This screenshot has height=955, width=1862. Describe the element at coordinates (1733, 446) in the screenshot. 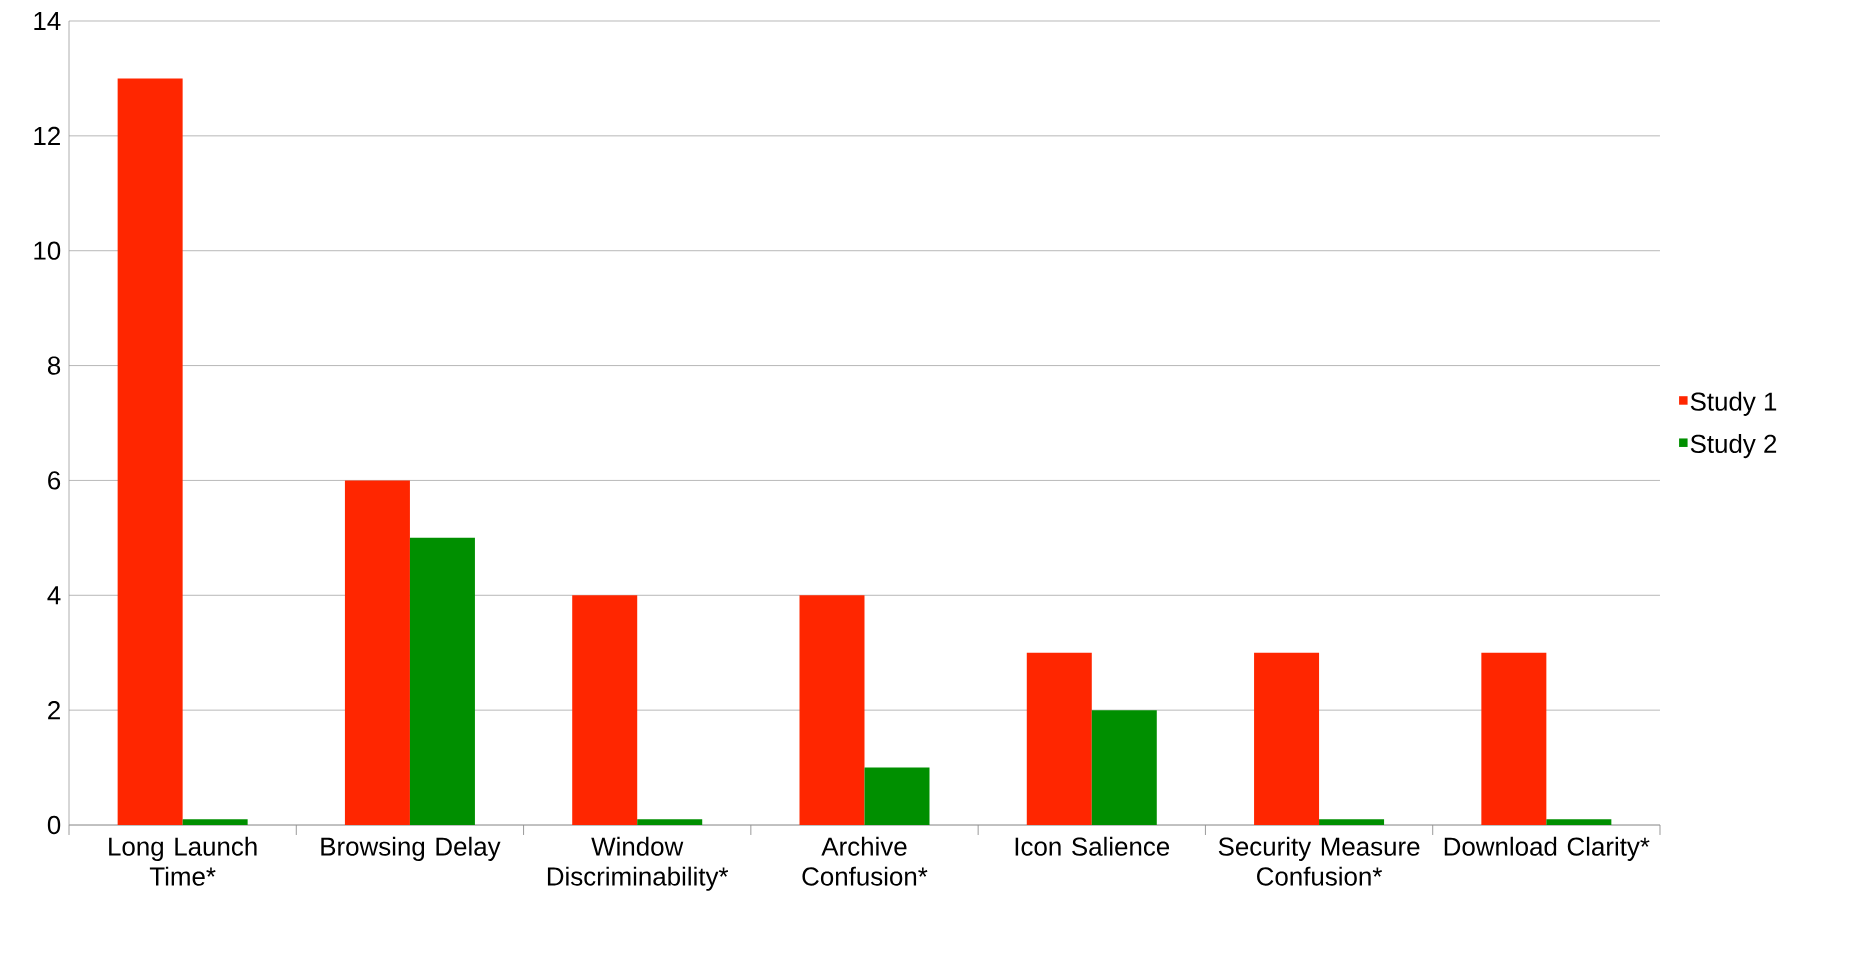

I see `legend-label: Study 2` at that location.